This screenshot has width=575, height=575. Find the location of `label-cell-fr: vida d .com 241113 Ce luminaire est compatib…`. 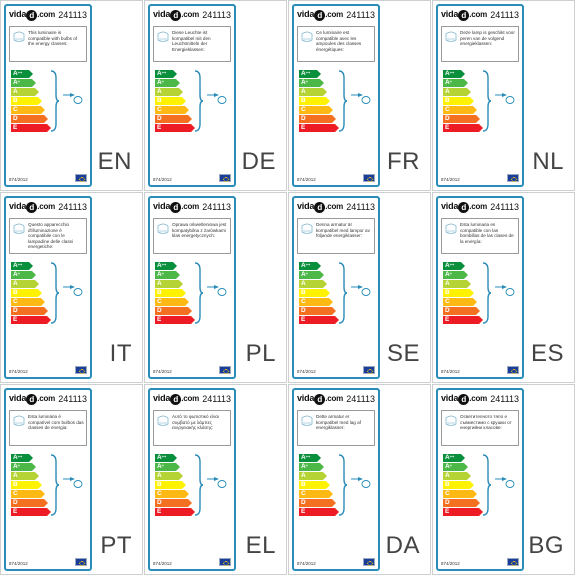

label-cell-fr: vida d .com 241113 Ce luminaire est compatib… is located at coordinates (359, 95).